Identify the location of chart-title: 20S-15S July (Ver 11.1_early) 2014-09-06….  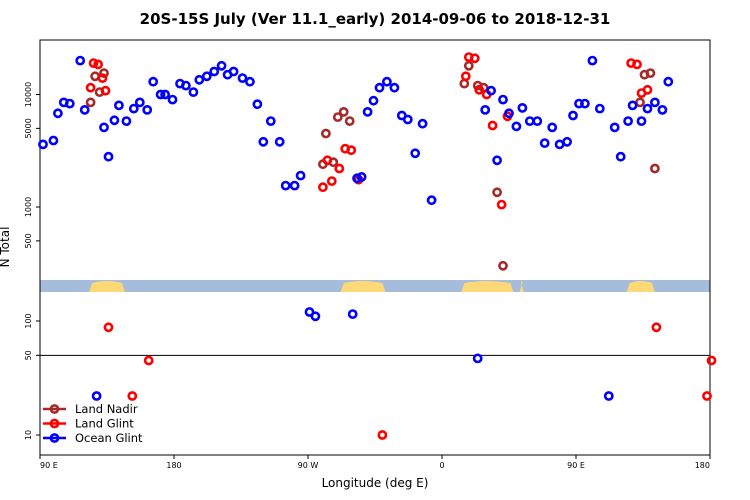
(375, 19).